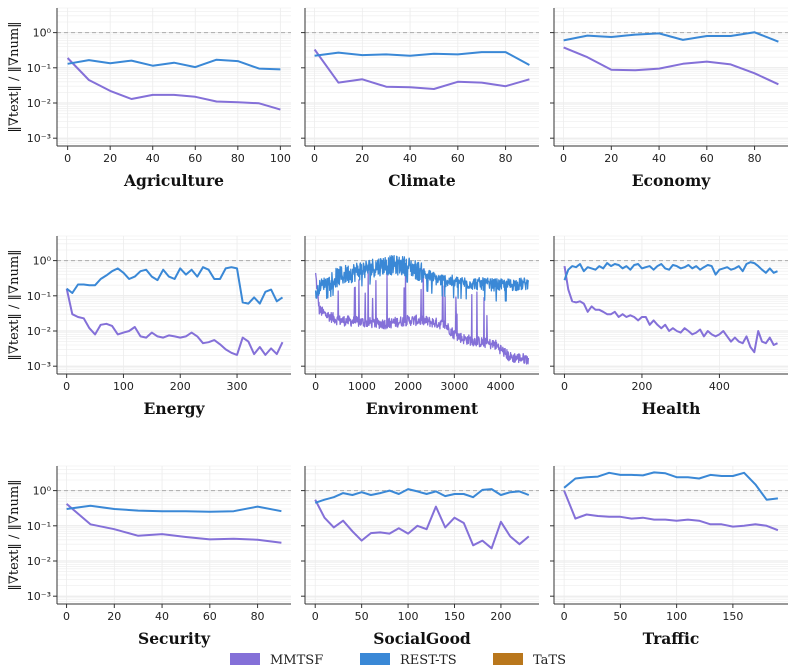 The width and height of the screenshot is (796, 672). I want to click on panel-health: 0 200 400 Health, so click(669, 326).